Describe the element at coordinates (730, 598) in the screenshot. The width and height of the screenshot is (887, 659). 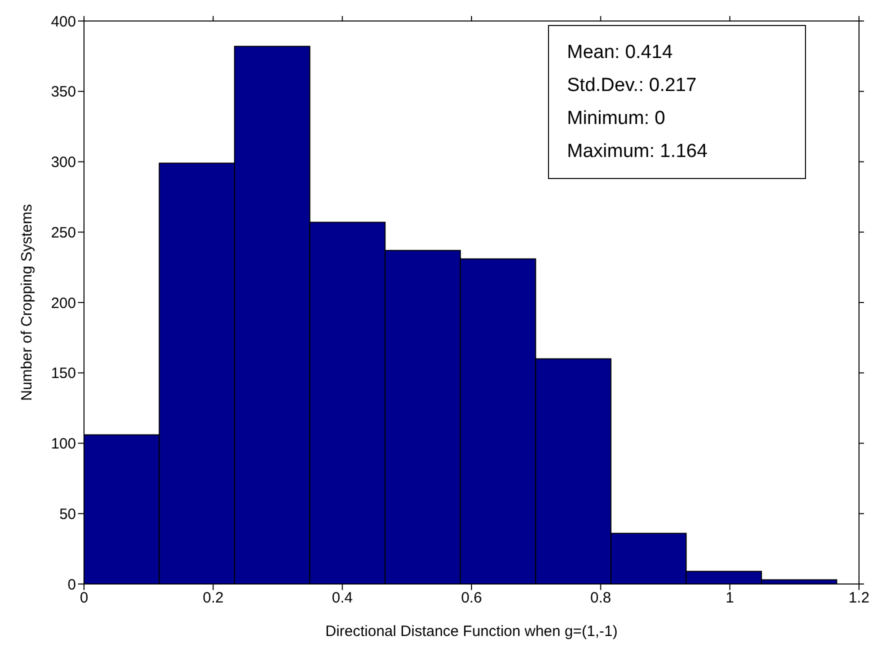
I see `x-tick-label: 1` at that location.